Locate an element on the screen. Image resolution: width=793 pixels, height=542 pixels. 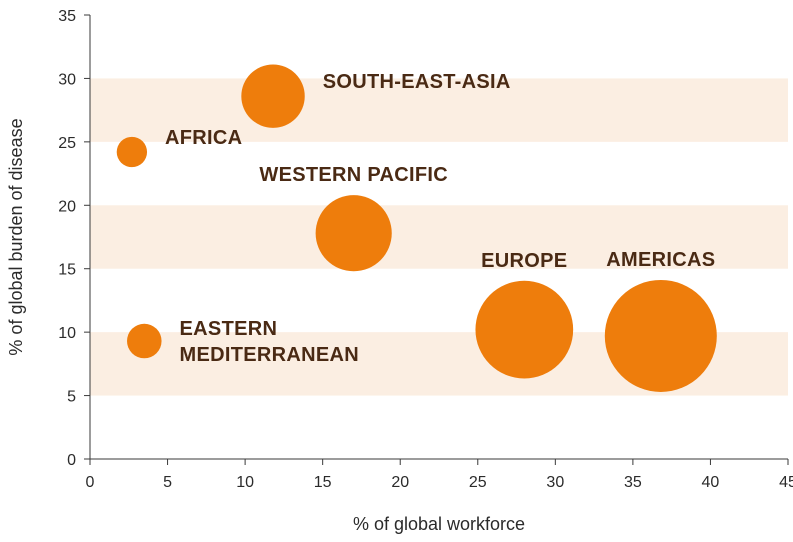
y-tick-label: 35 is located at coordinates (67, 16).